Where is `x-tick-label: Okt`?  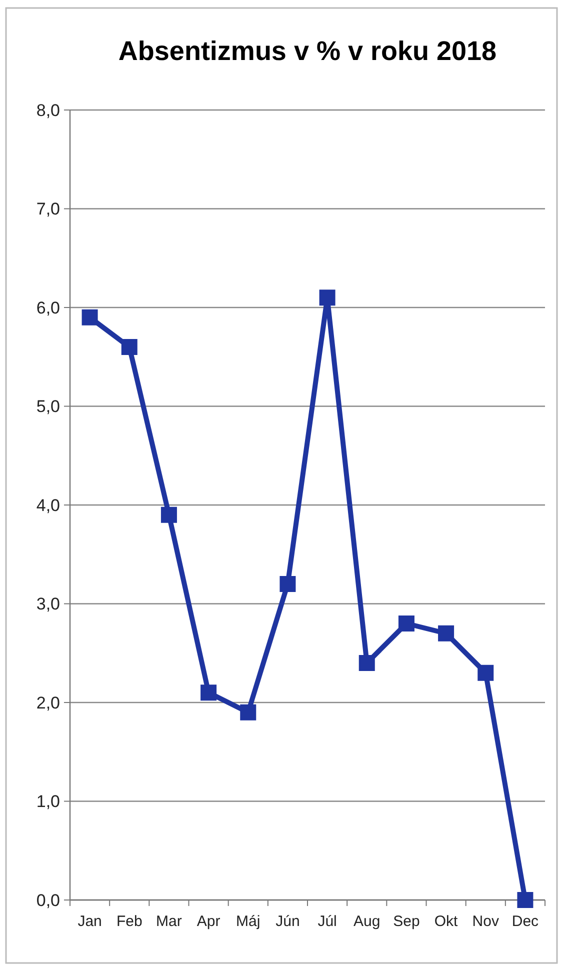 x-tick-label: Okt is located at coordinates (446, 921).